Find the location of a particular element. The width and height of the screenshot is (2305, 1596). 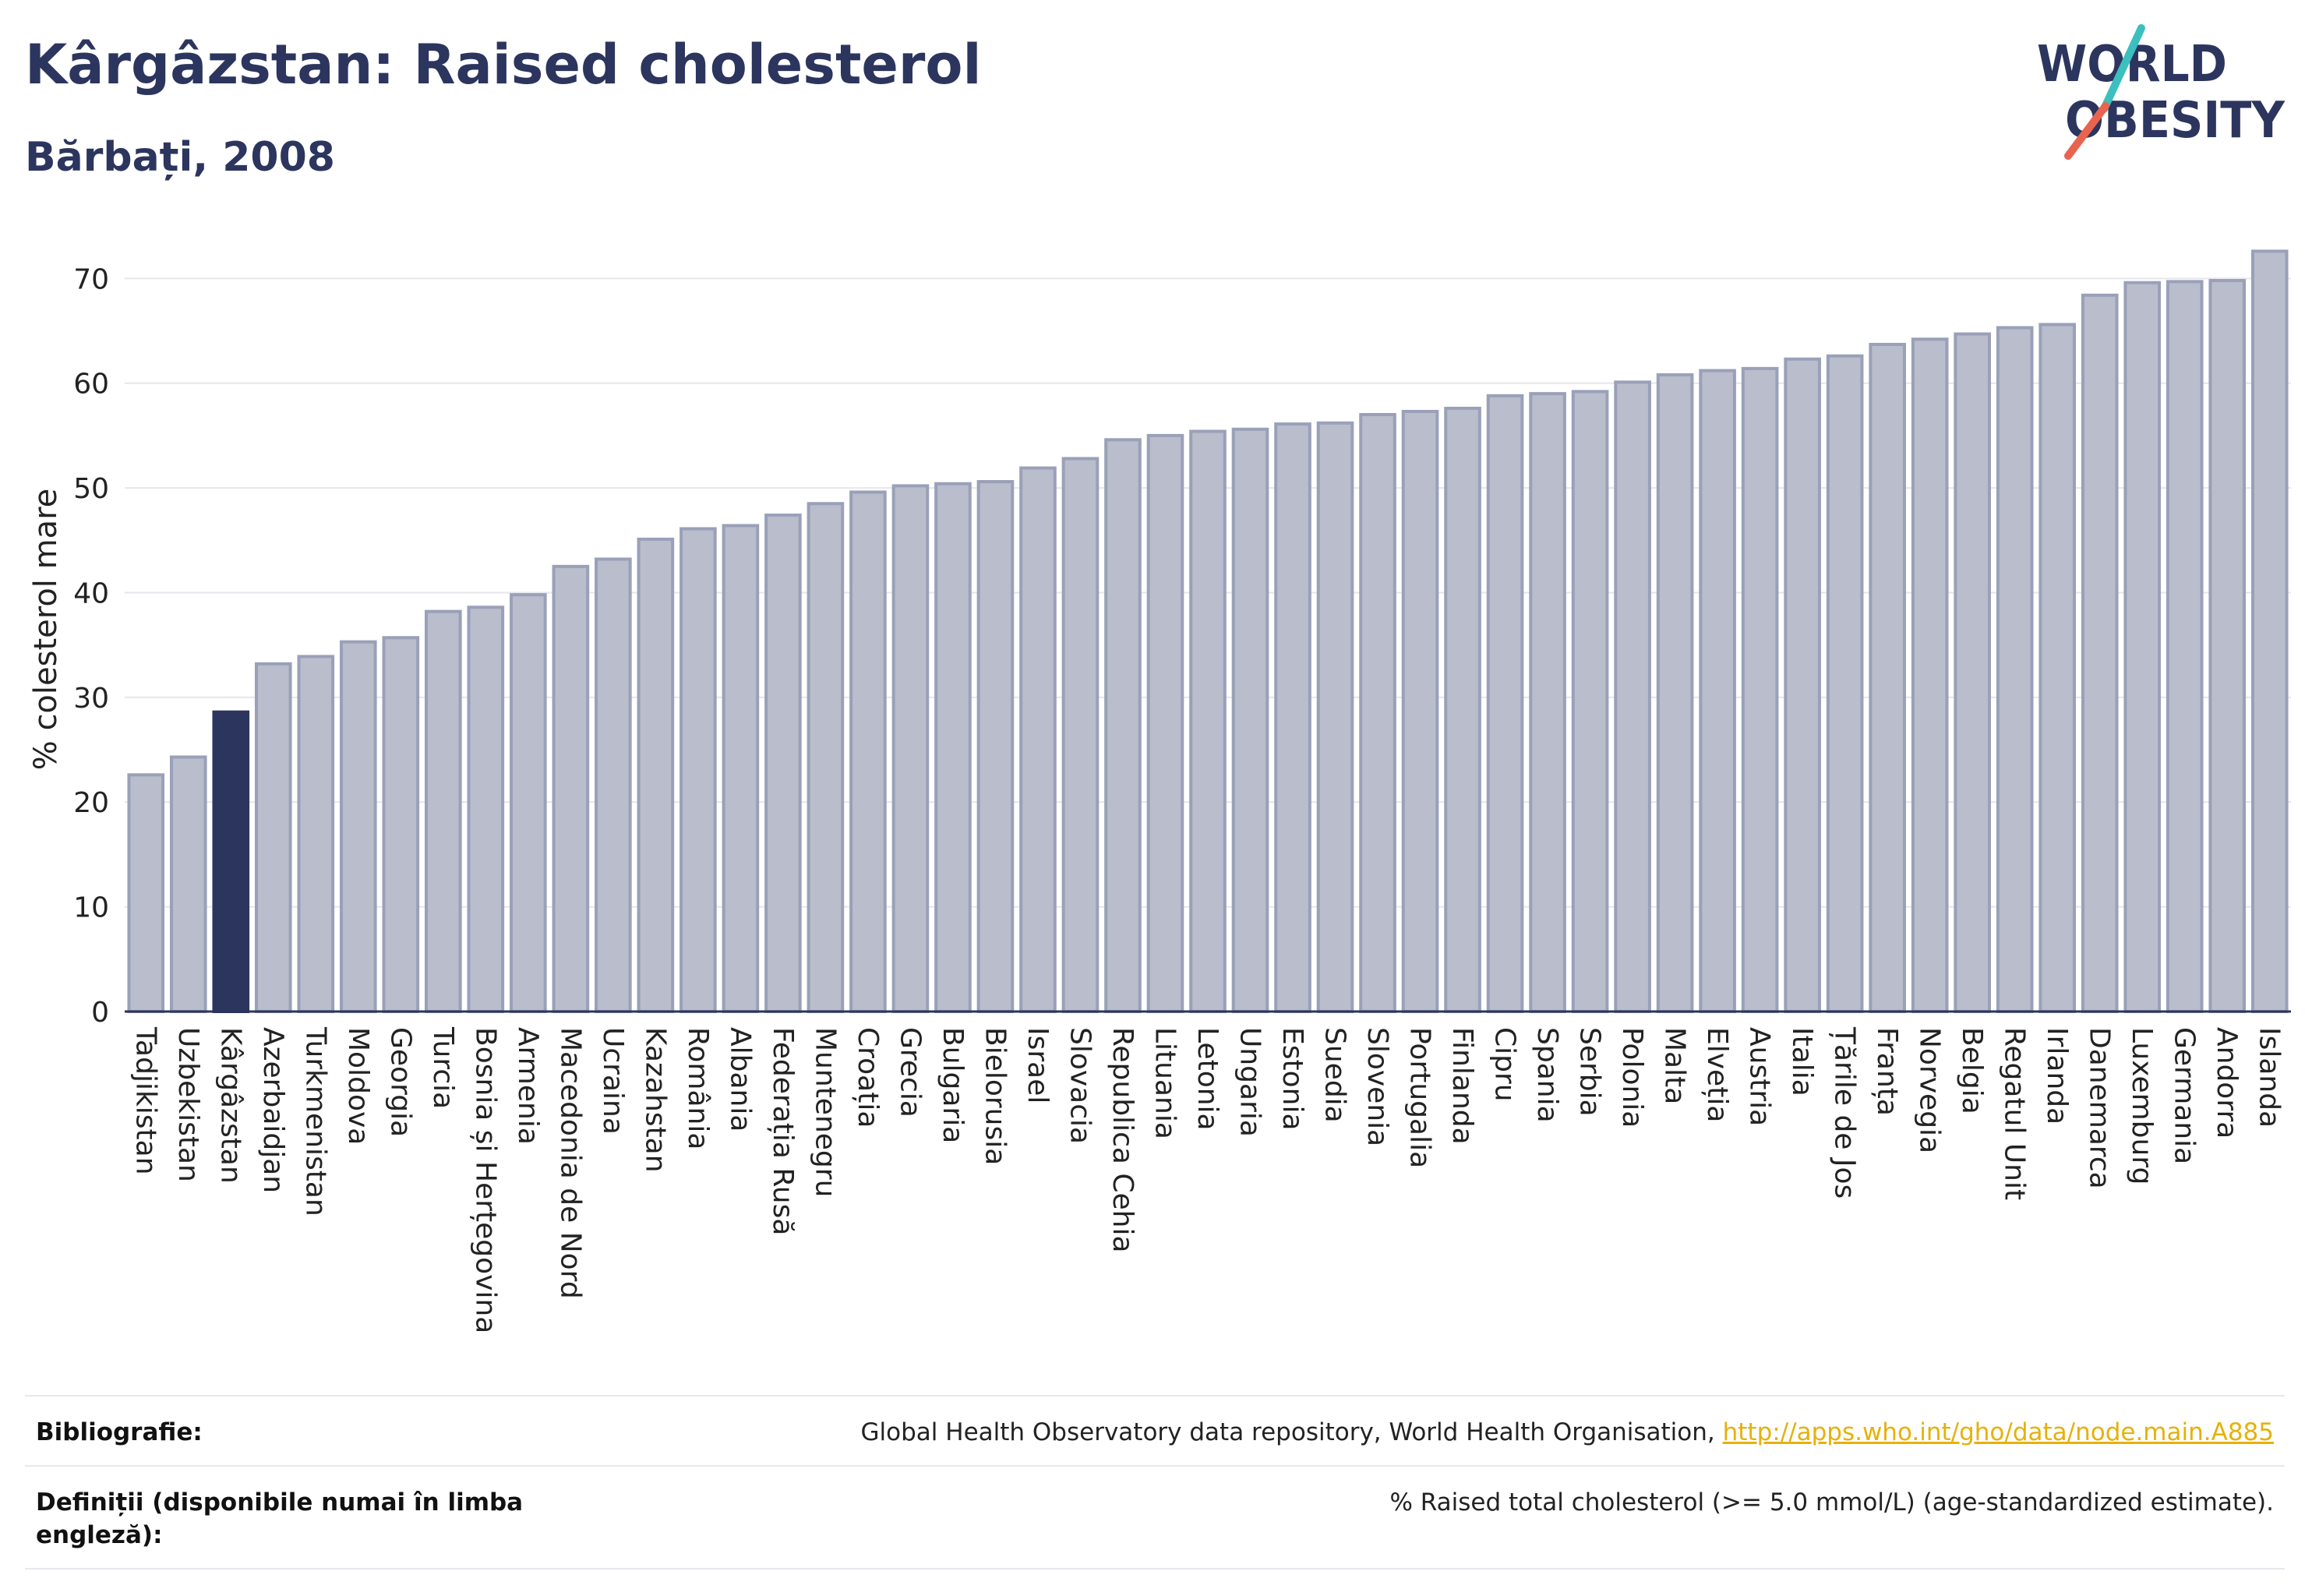

x-tick-label: Bielorusia is located at coordinates (995, 1096).